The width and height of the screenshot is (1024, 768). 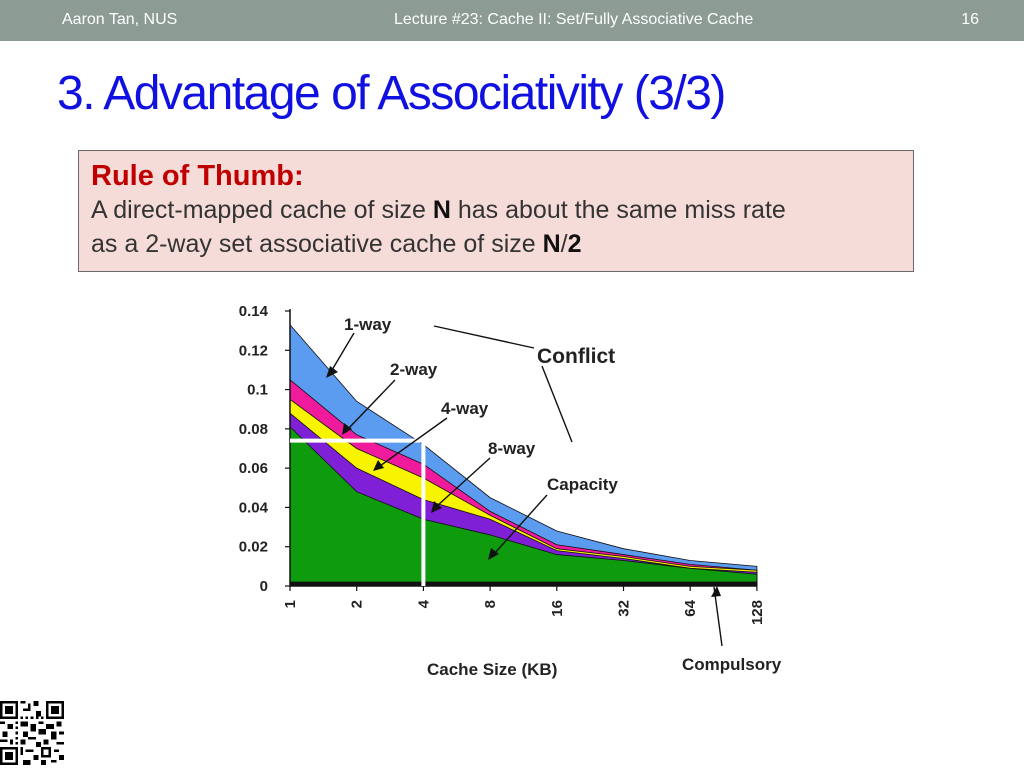 What do you see at coordinates (970, 19) in the screenshot?
I see `header-page-number: 16` at bounding box center [970, 19].